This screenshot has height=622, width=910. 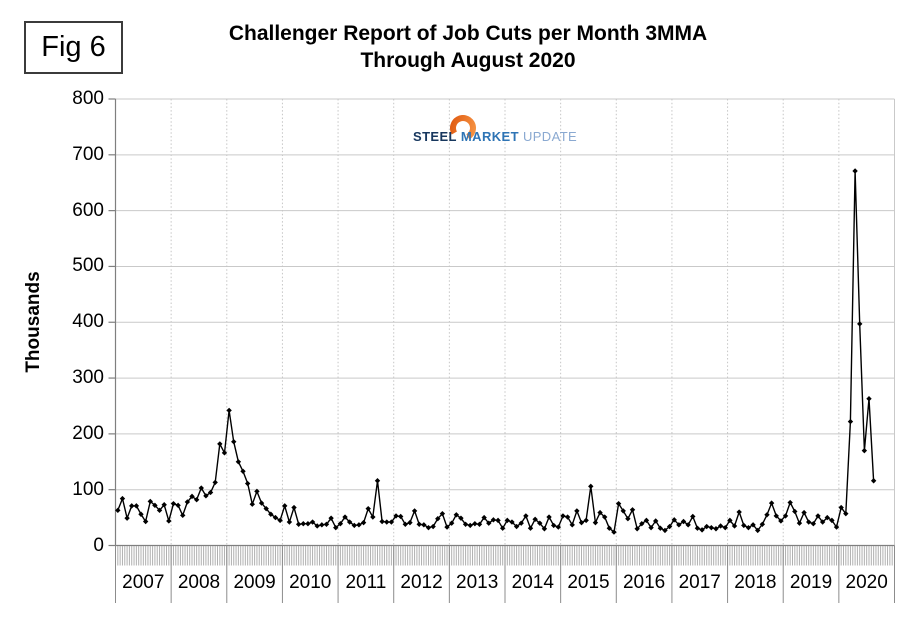 I want to click on logo-word-market: MARKET, so click(x=489, y=136).